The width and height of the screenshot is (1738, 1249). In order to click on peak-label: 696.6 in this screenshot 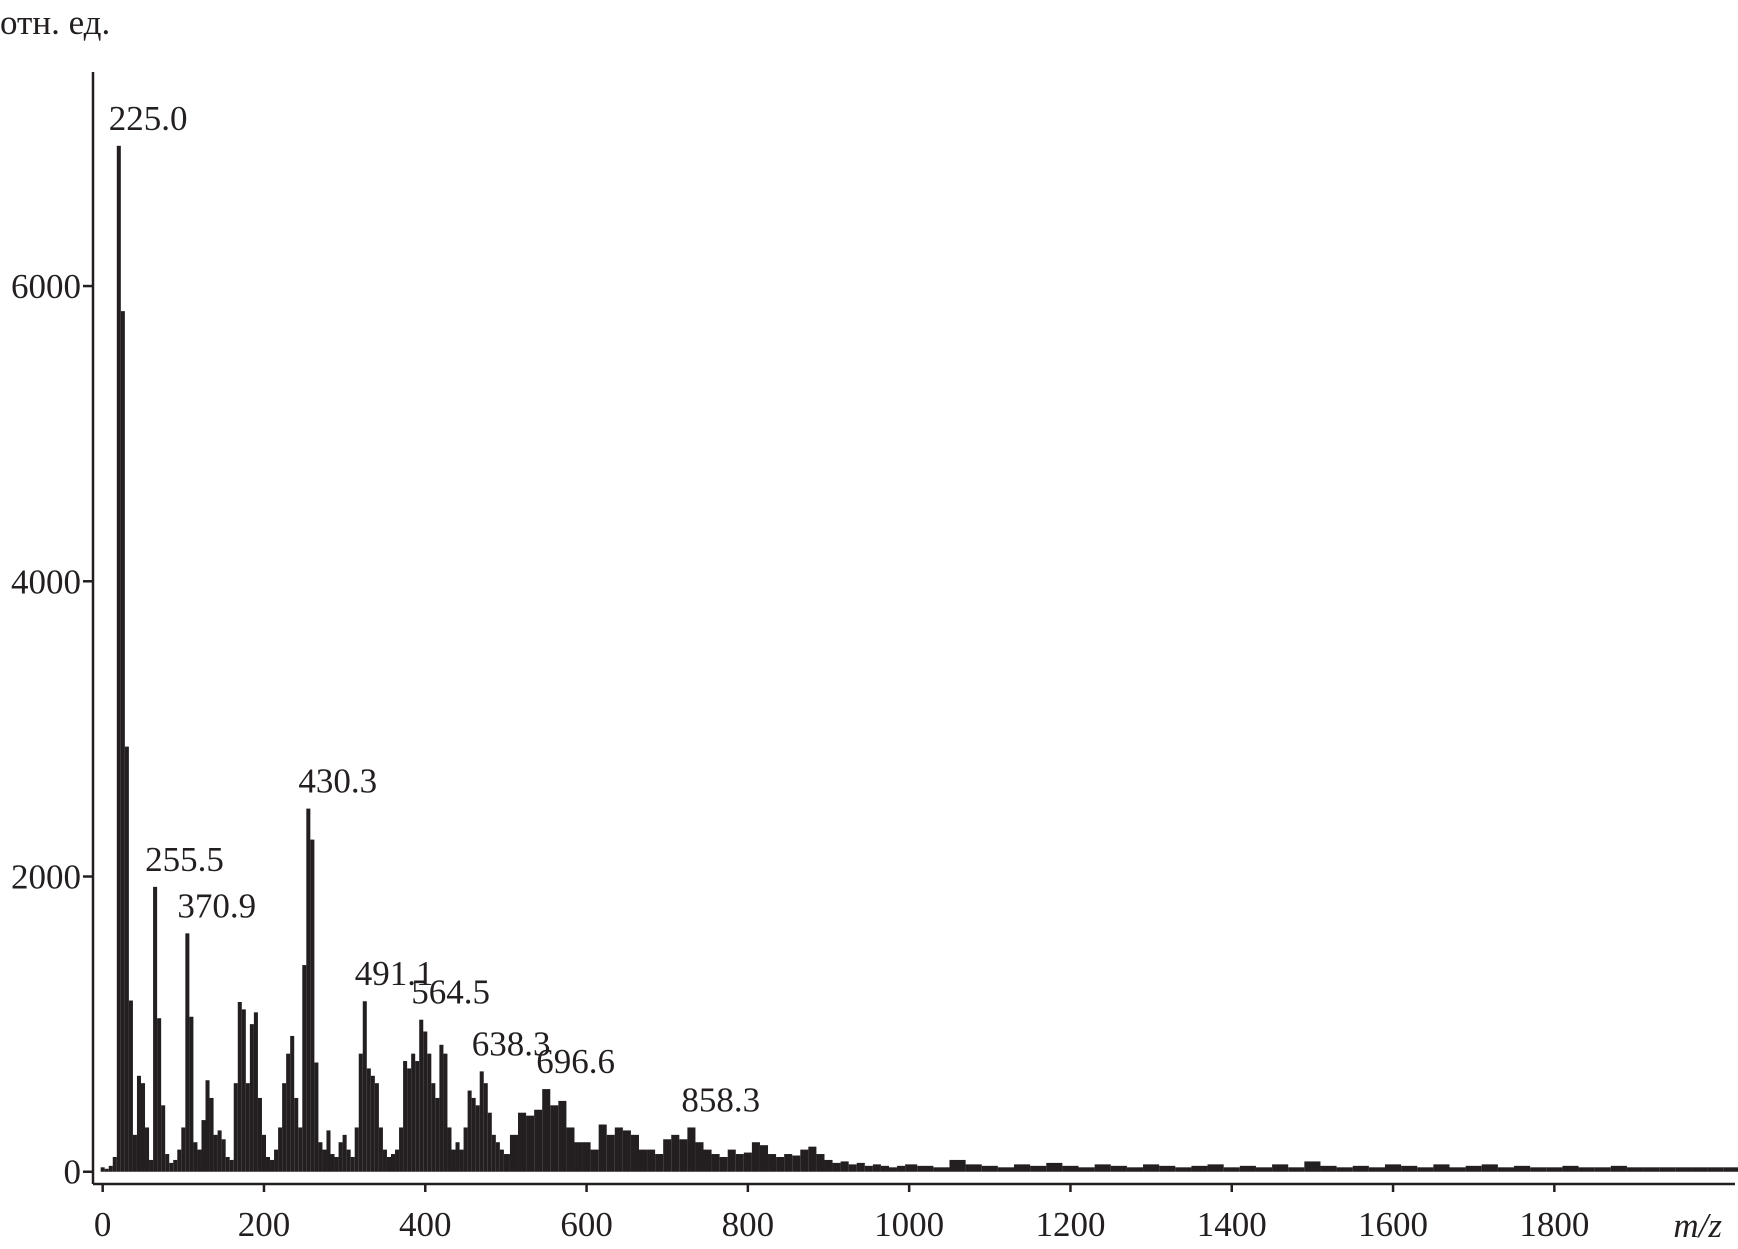, I will do `click(575, 1061)`.